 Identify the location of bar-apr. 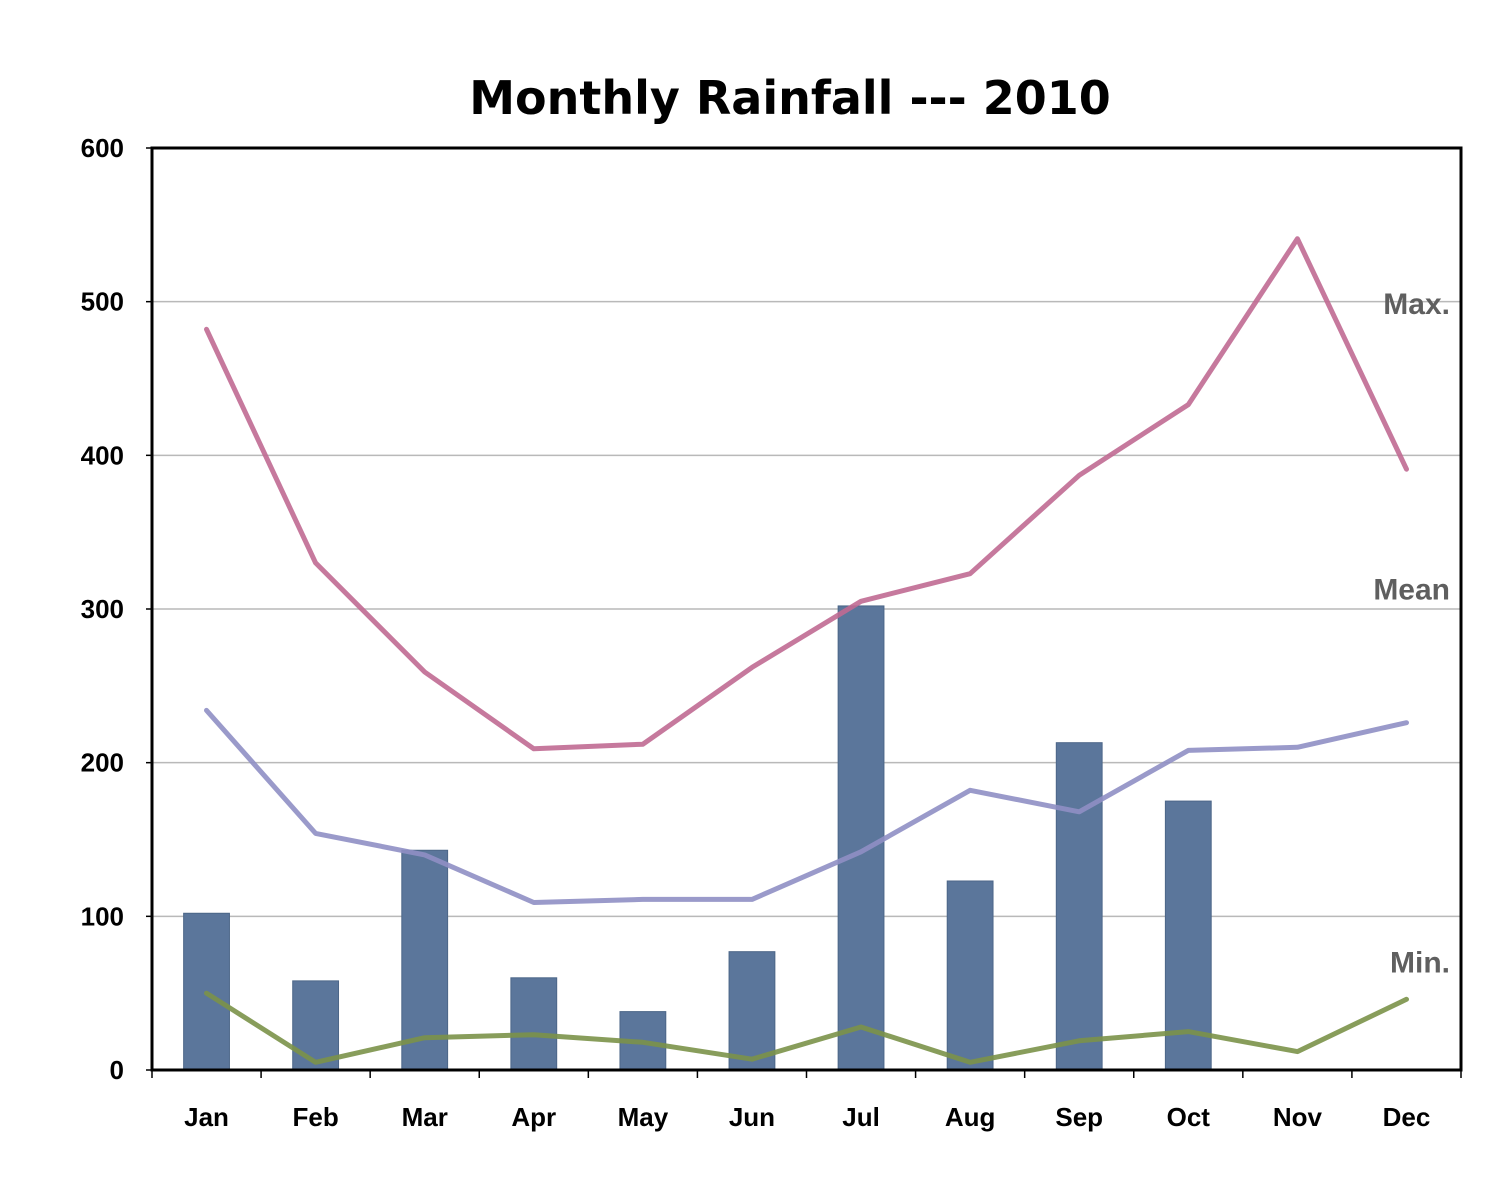
(534, 1024).